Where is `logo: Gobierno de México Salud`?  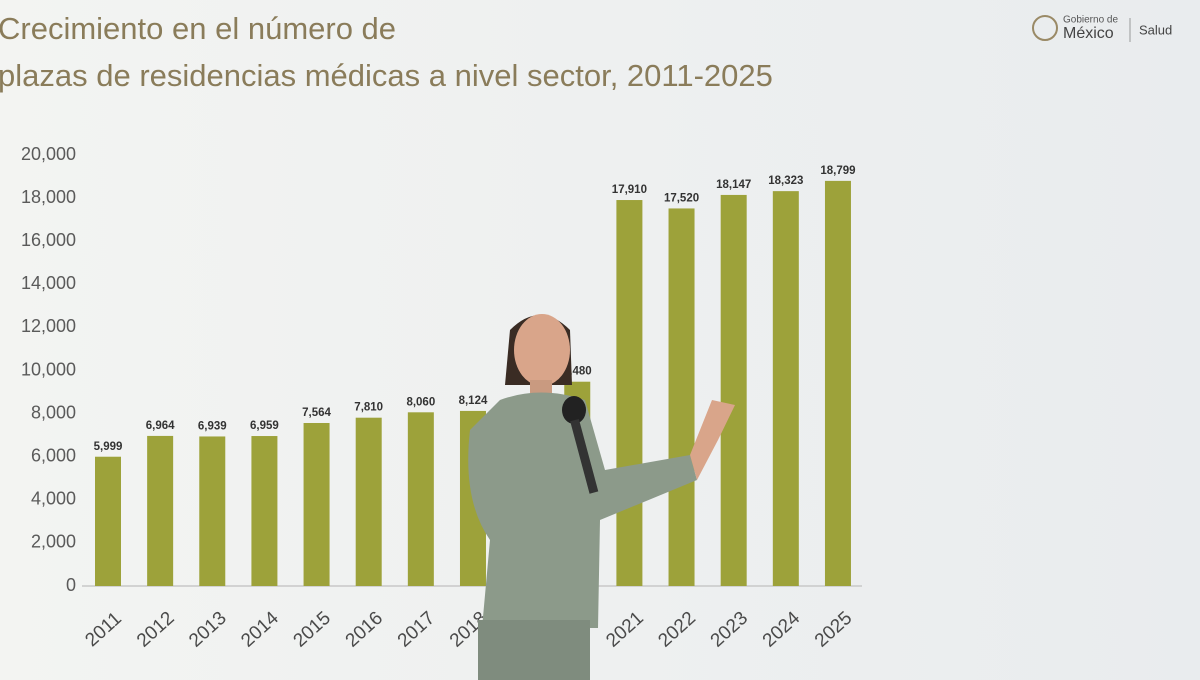
logo: Gobierno de México Salud is located at coordinates (1102, 28).